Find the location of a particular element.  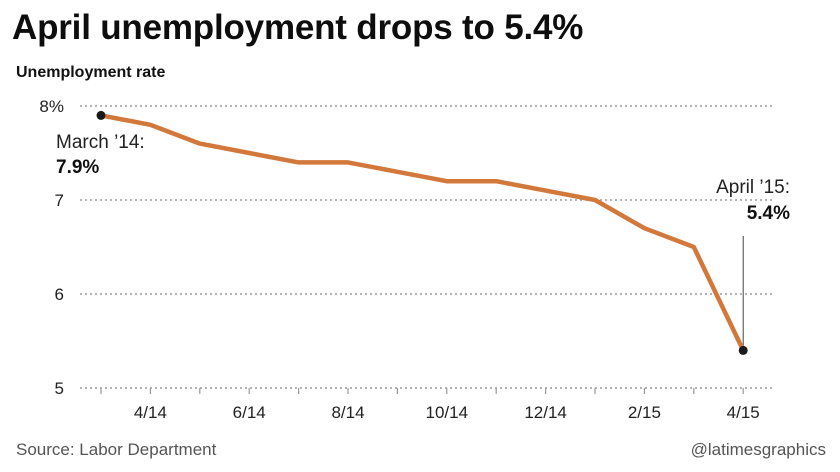

x-axis-ticks: 4/14 6/14 8/14 10/14 12/14 2/15 4/15 is located at coordinates (430, 405).